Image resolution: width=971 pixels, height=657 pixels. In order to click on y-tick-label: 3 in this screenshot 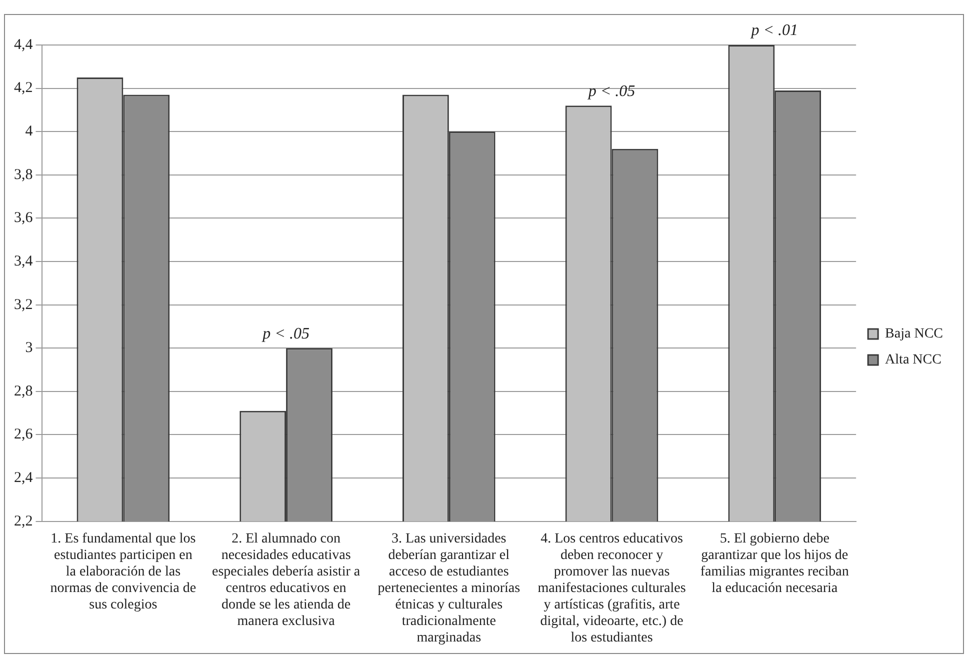, I will do `click(29, 348)`.